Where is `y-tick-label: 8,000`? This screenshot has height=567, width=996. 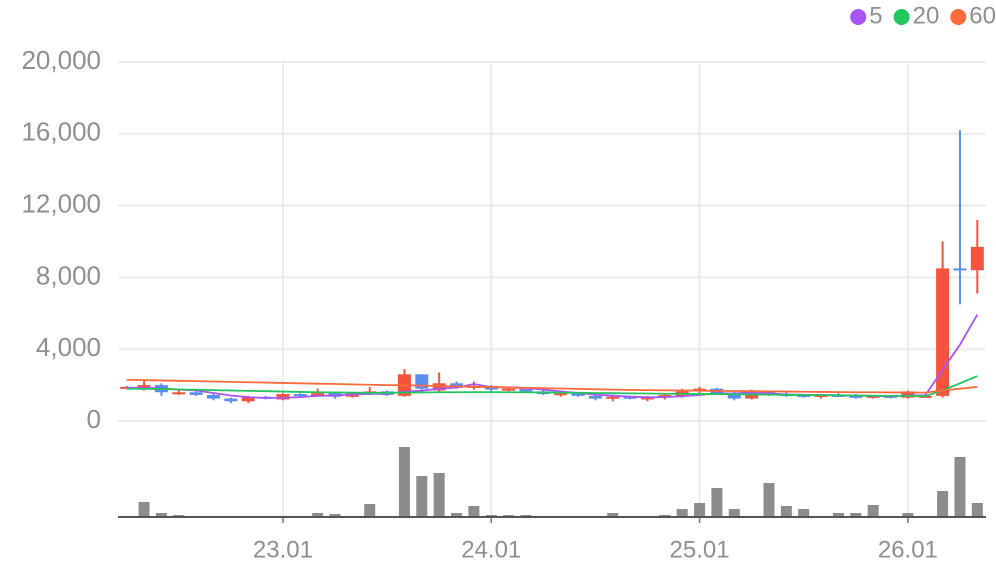 y-tick-label: 8,000 is located at coordinates (68, 275).